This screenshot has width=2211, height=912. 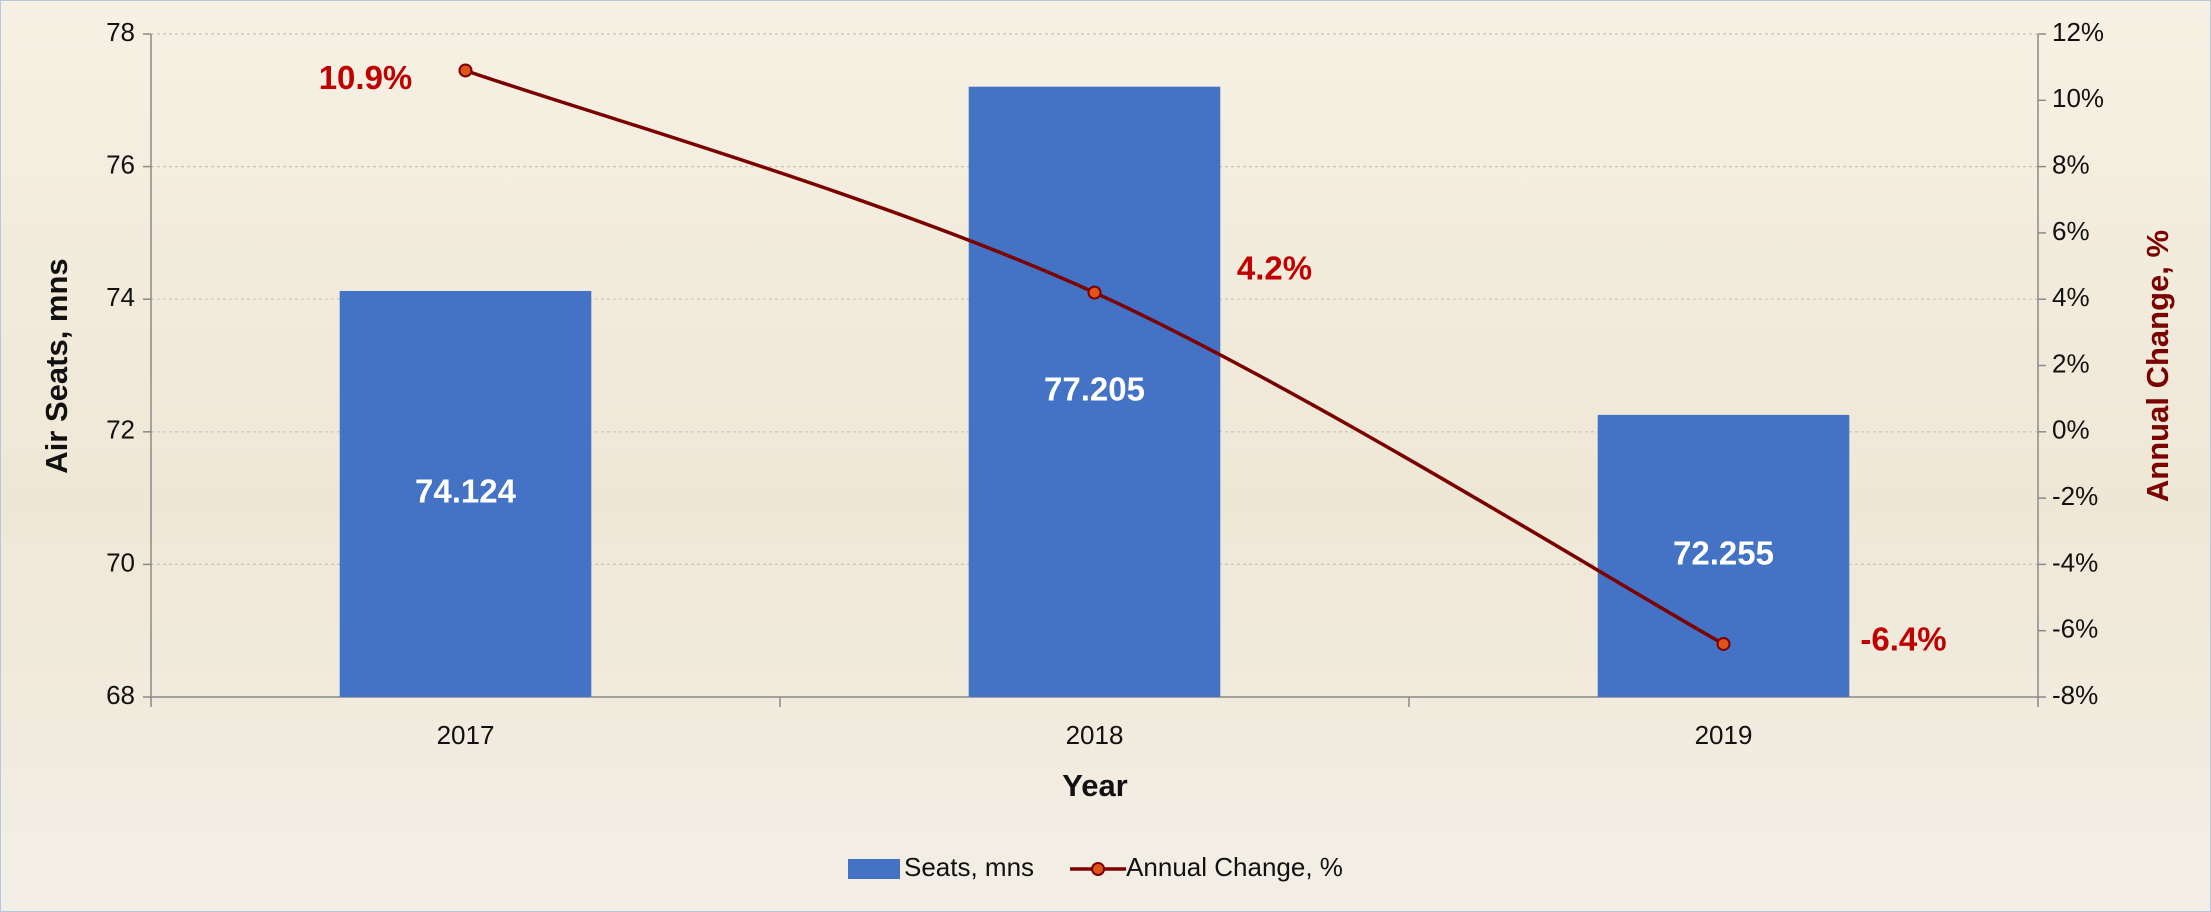 What do you see at coordinates (2071, 297) in the screenshot?
I see `y2-tick-label: 4%` at bounding box center [2071, 297].